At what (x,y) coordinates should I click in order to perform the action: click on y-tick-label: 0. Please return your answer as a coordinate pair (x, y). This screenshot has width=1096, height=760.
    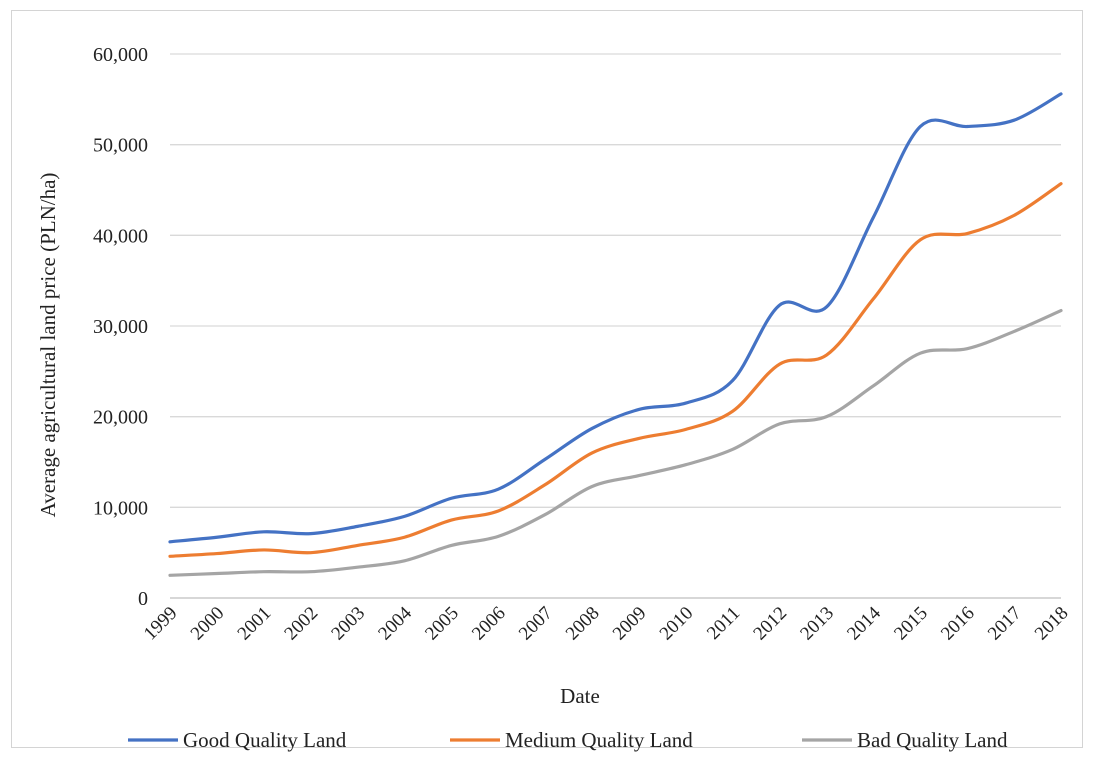
    Looking at the image, I should click on (143, 599).